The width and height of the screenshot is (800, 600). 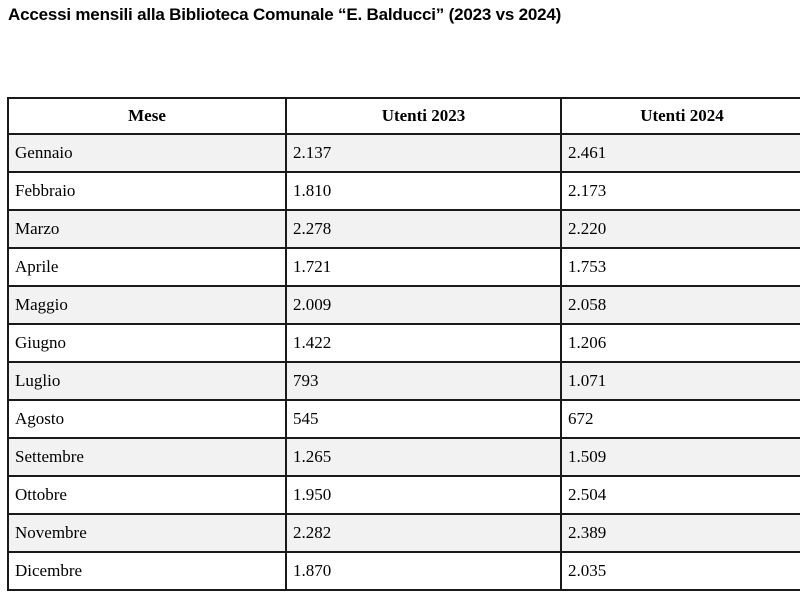 What do you see at coordinates (147, 267) in the screenshot?
I see `cell-month: Aprile` at bounding box center [147, 267].